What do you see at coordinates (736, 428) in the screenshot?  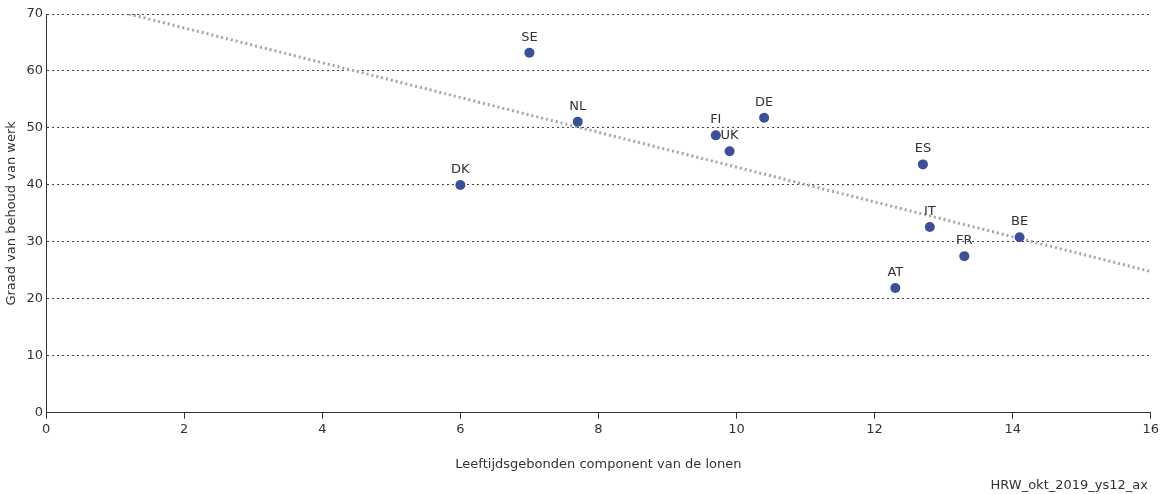 I see `x-tick-label: 10` at bounding box center [736, 428].